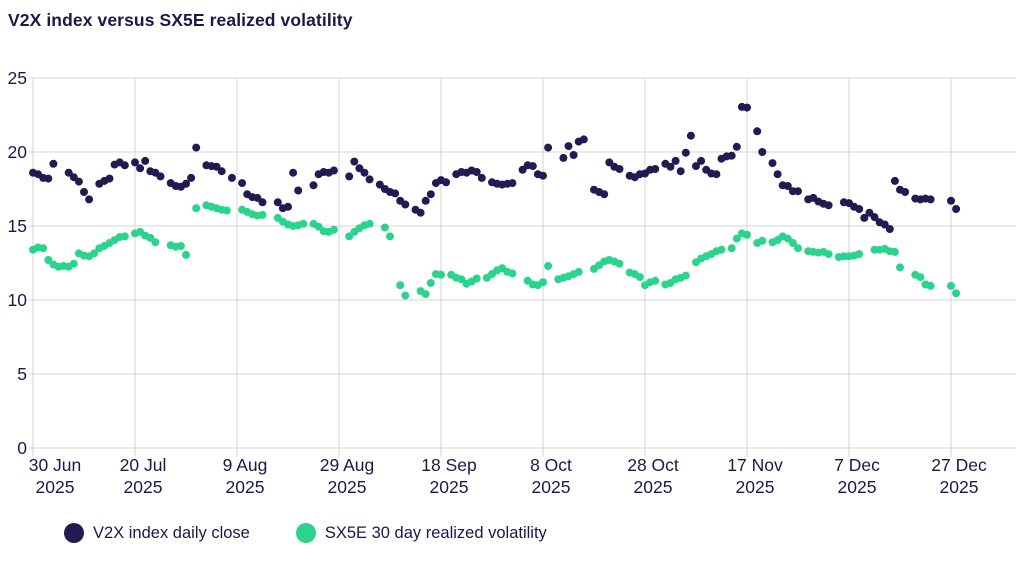  What do you see at coordinates (55, 465) in the screenshot?
I see `x-axis-tick-label: 30 Jun` at bounding box center [55, 465].